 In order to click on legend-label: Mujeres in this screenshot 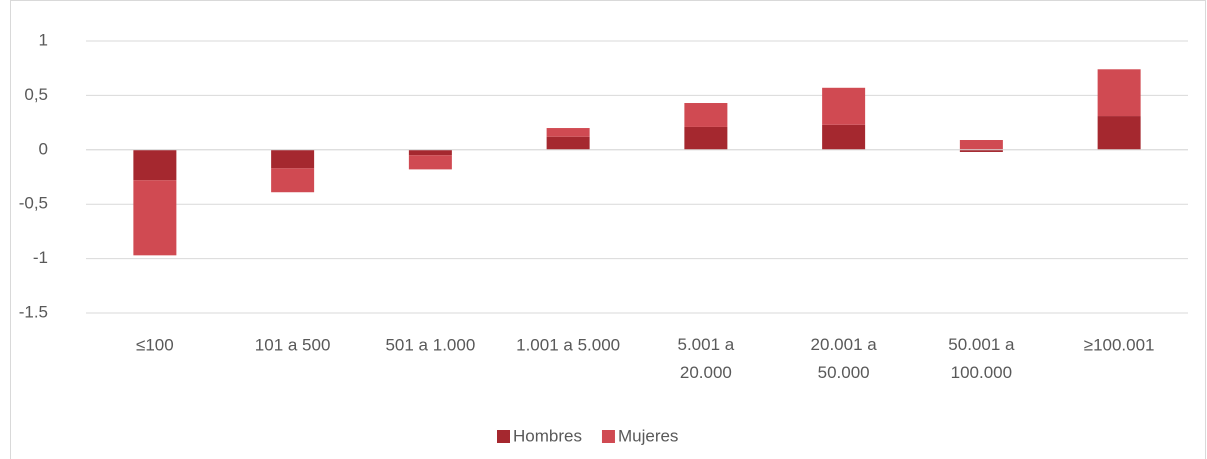, I will do `click(648, 435)`.